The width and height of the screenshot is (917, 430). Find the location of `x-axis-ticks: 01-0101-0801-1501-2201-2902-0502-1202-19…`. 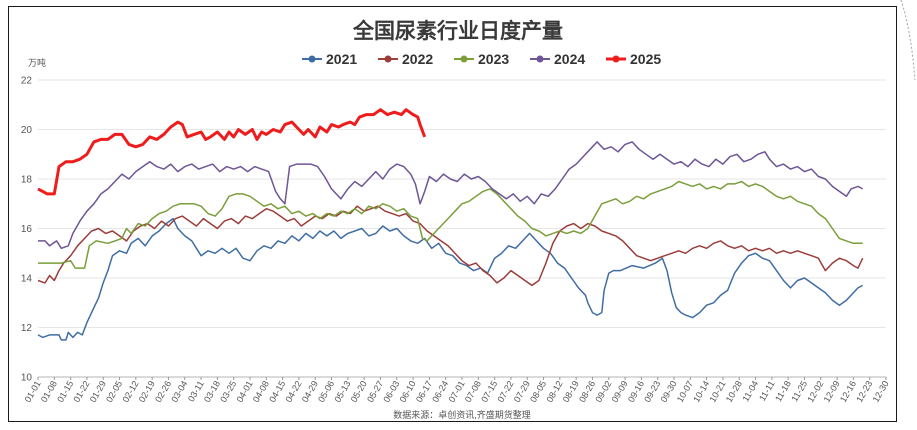

x-axis-ticks: 01-0101-0801-1501-2201-2902-0502-1202-19… is located at coordinates (457, 390).